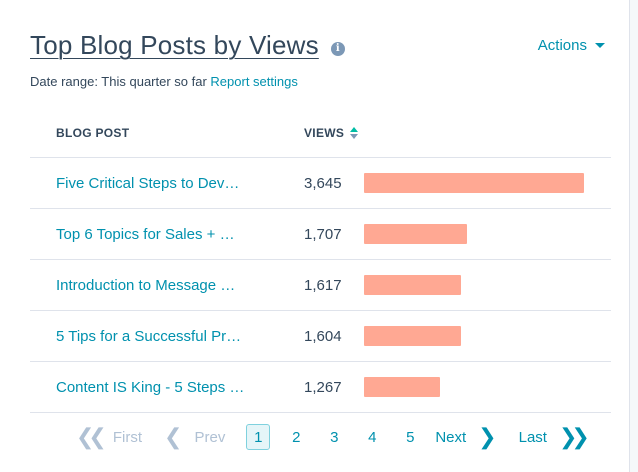  I want to click on column-header-blog-post: BLOG POST, so click(93, 133).